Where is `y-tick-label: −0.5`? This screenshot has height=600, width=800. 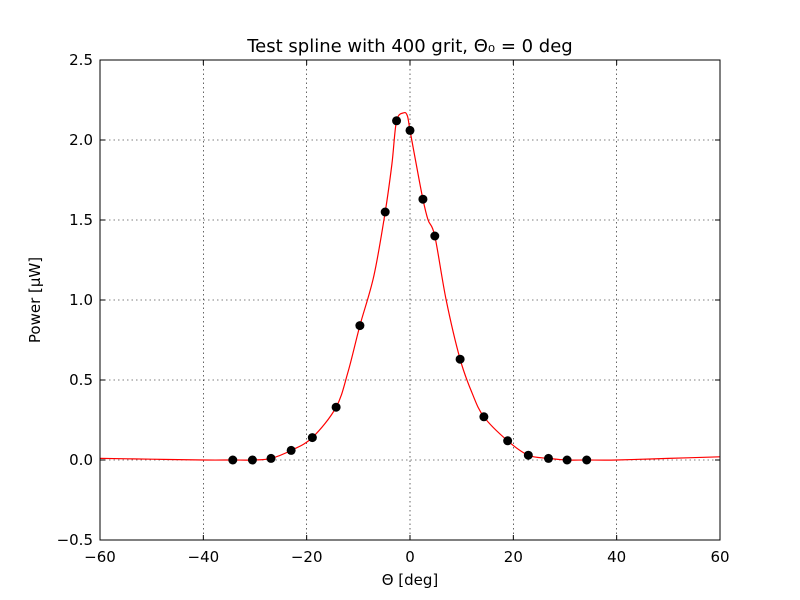 y-tick-label: −0.5 is located at coordinates (75, 540).